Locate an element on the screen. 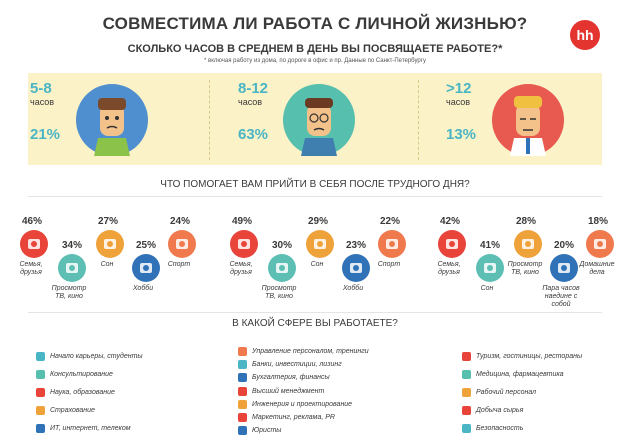 This screenshot has height=445, width=630. recovery-percent: 30% is located at coordinates (281, 245).